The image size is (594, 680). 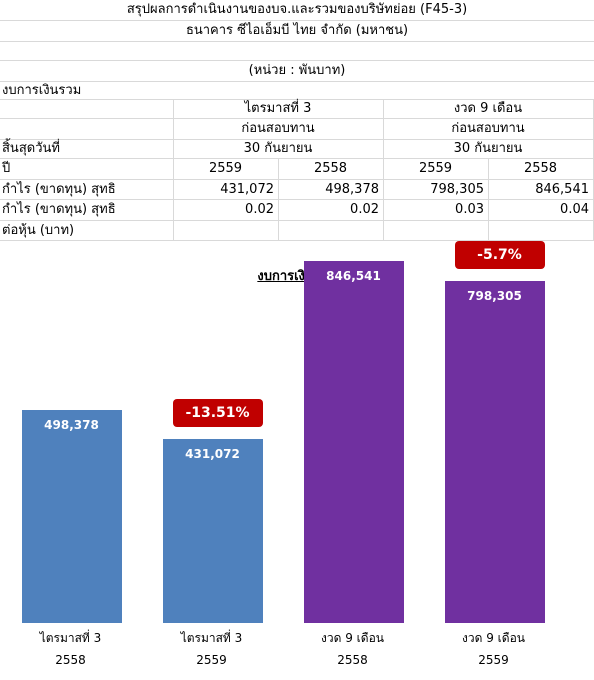 What do you see at coordinates (352, 189) in the screenshot?
I see `net-profit-cell: 498,378` at bounding box center [352, 189].